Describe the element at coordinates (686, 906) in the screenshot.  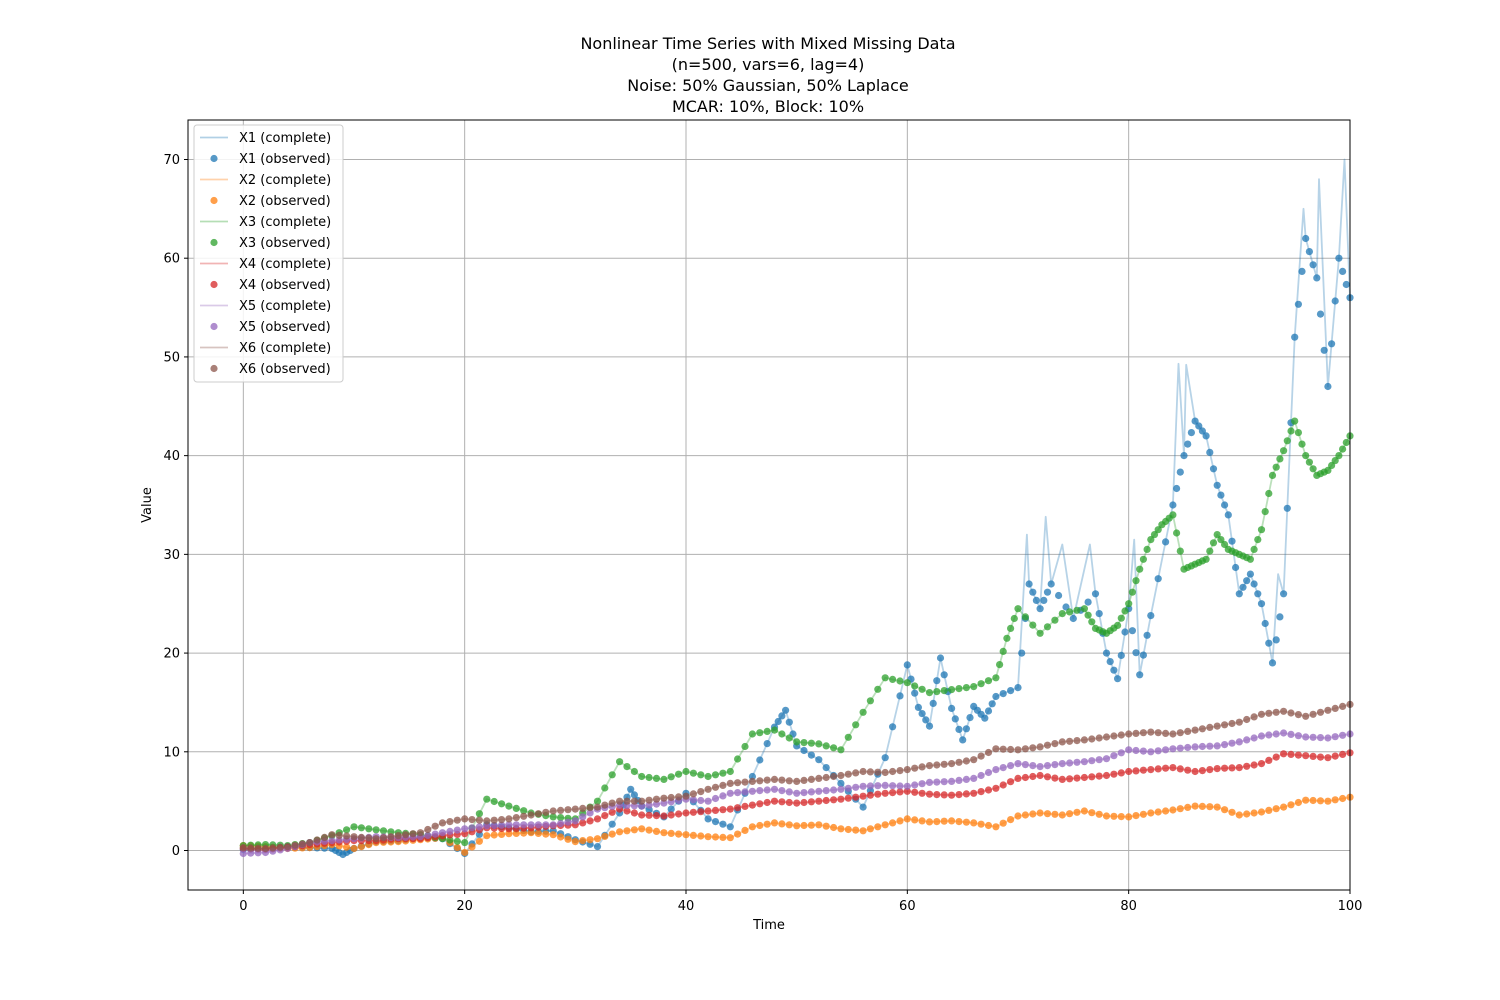
I see `x-tick-label: 40` at that location.